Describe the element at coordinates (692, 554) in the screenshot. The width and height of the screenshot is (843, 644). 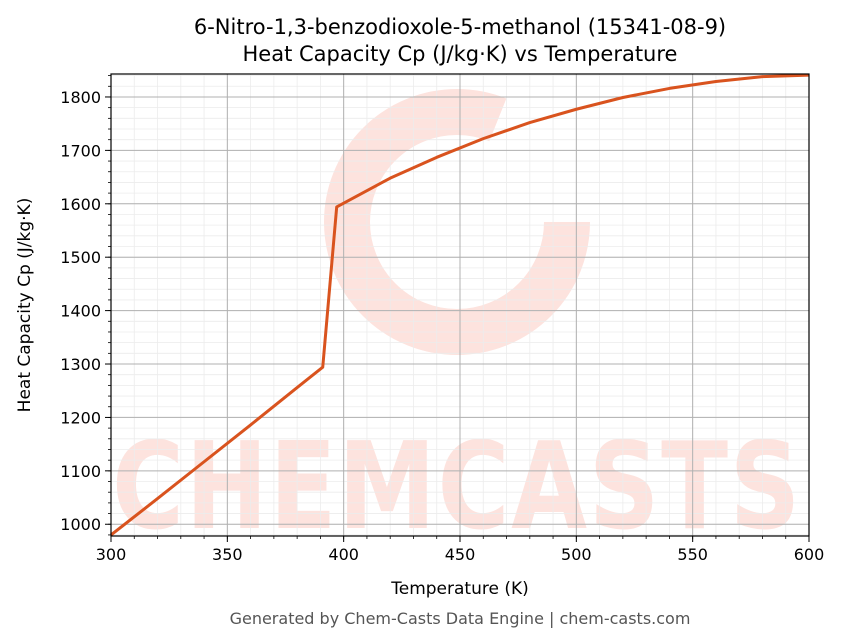
I see `x-tick-label: 550` at that location.